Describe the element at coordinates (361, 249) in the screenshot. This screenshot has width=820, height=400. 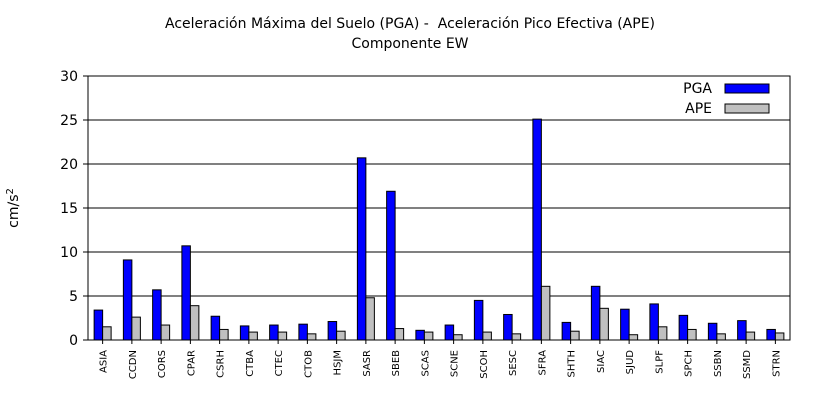
I see `bar-pga-sasr` at that location.